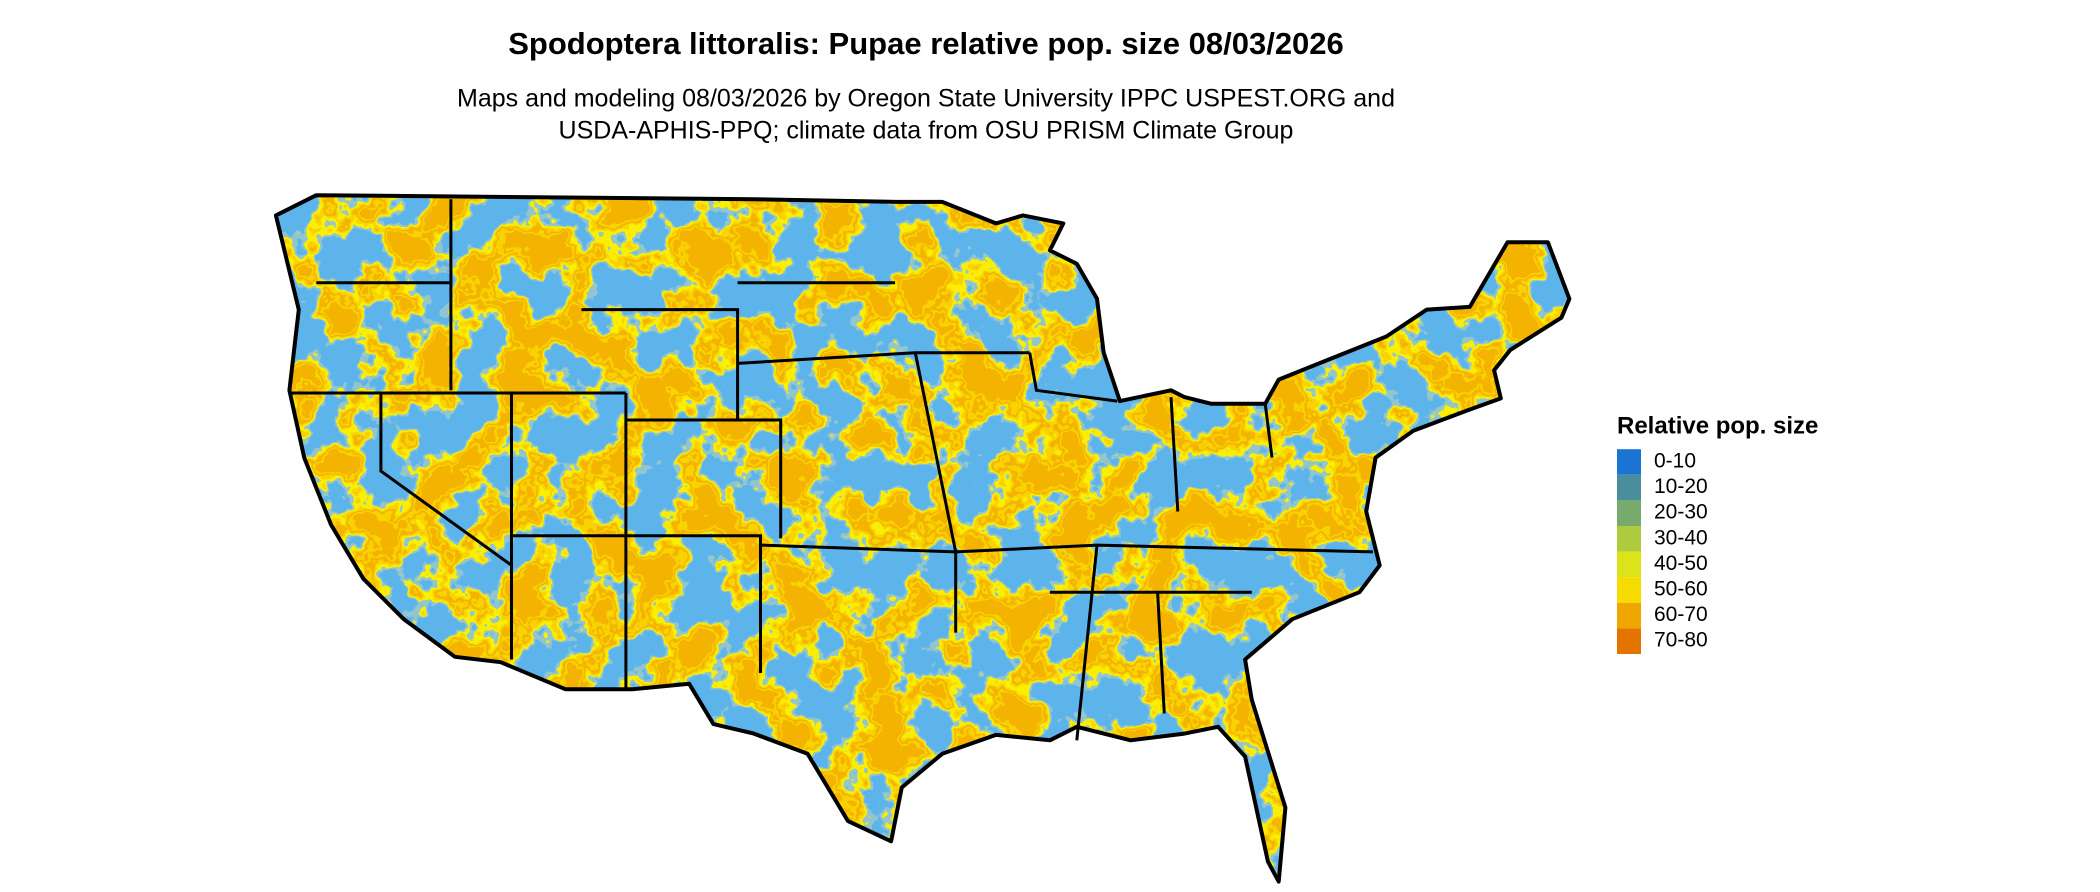 The height and width of the screenshot is (892, 2100). I want to click on legend-label: 70-80, so click(1681, 640).